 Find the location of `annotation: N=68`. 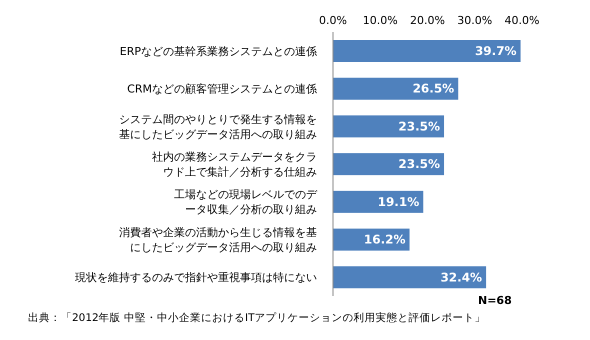

annotation: N=68 is located at coordinates (495, 300).